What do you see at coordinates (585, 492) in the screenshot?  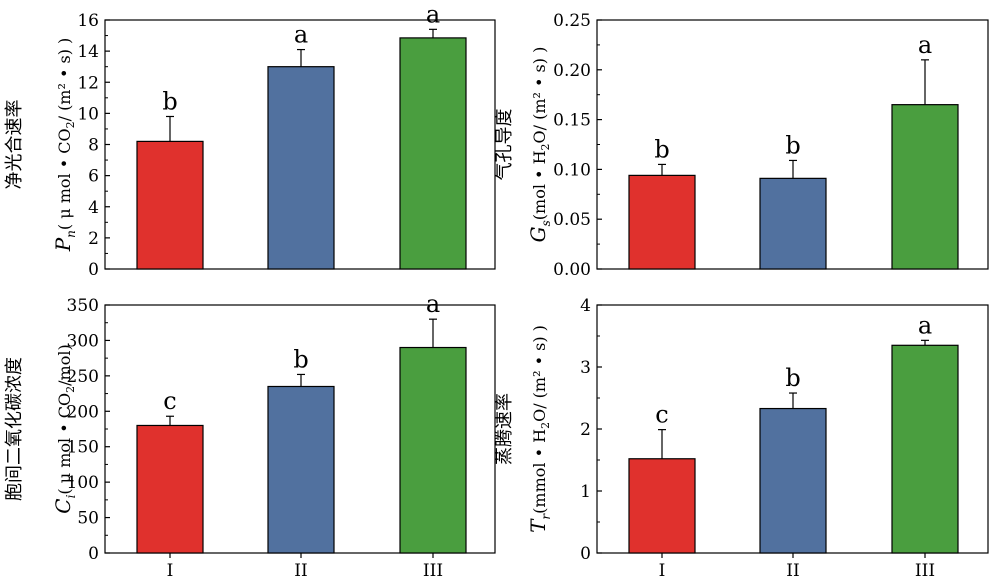 I see `y-tick-label: 1` at bounding box center [585, 492].